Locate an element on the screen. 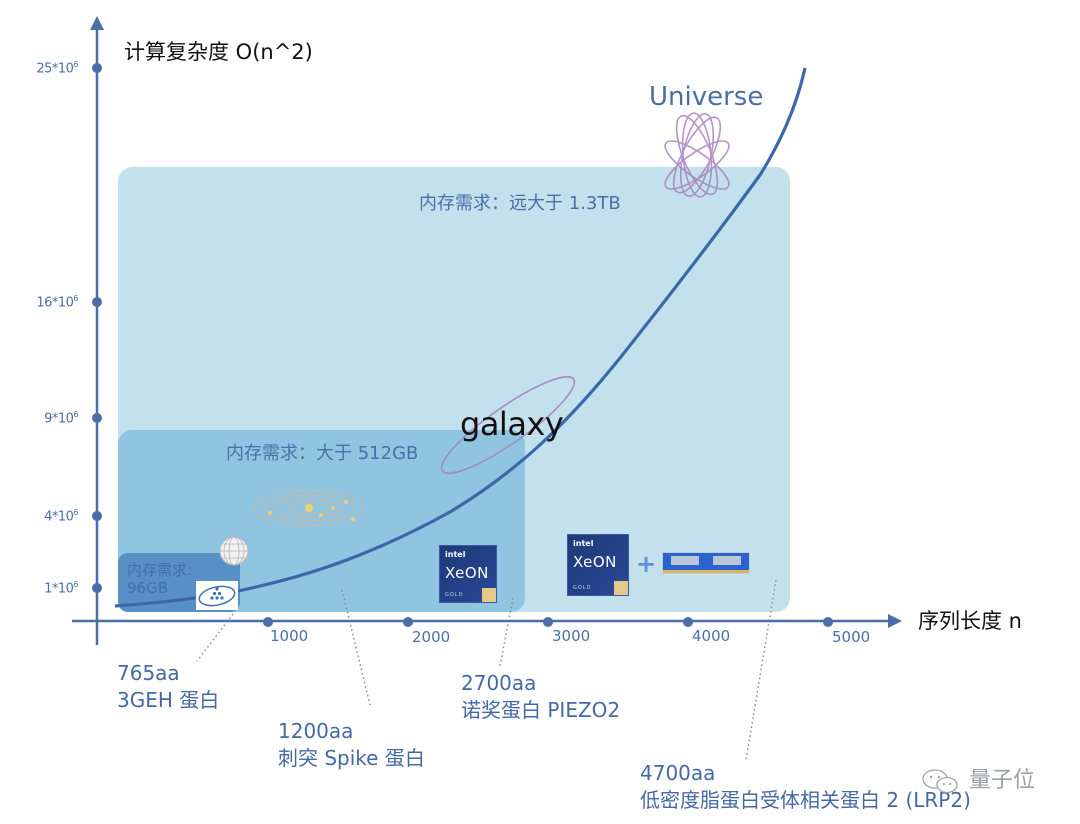 The width and height of the screenshot is (1080, 824). protein-765-name: 3GEH 蛋白 is located at coordinates (168, 700).